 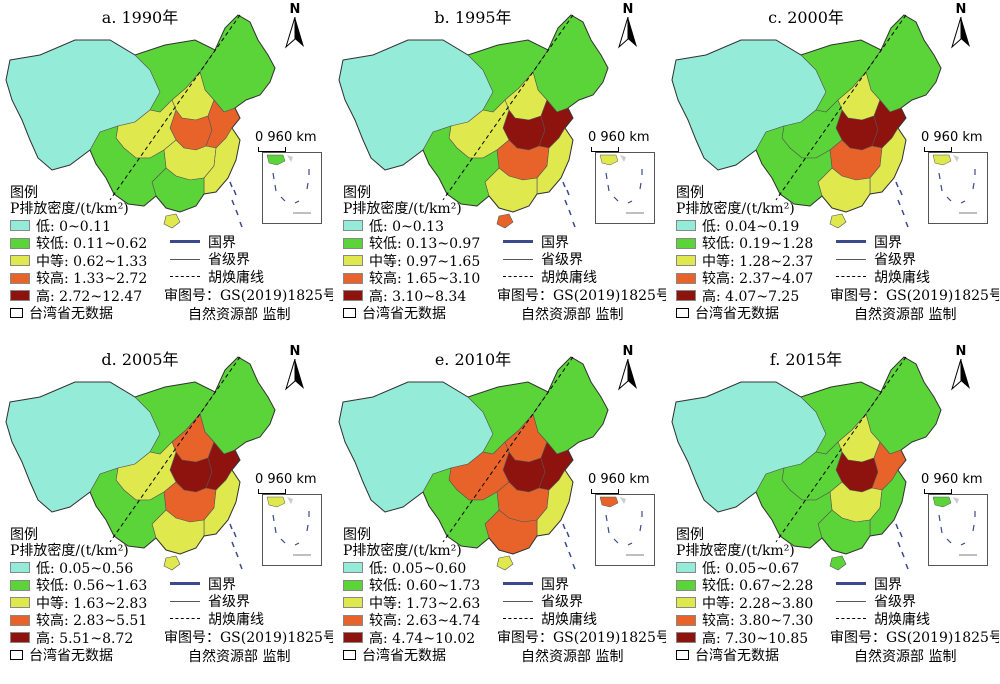 I want to click on legend-item: 低: 0~0.11, so click(x=90, y=226).